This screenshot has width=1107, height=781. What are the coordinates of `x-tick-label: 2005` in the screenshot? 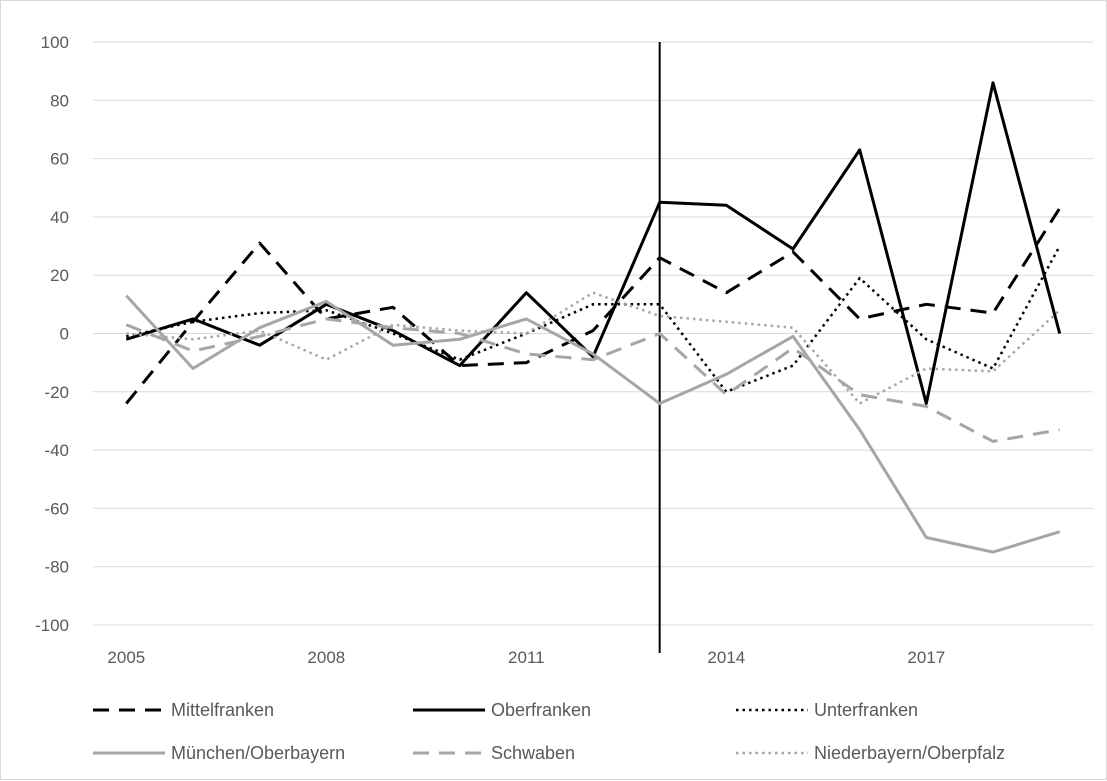 It's located at (126, 657).